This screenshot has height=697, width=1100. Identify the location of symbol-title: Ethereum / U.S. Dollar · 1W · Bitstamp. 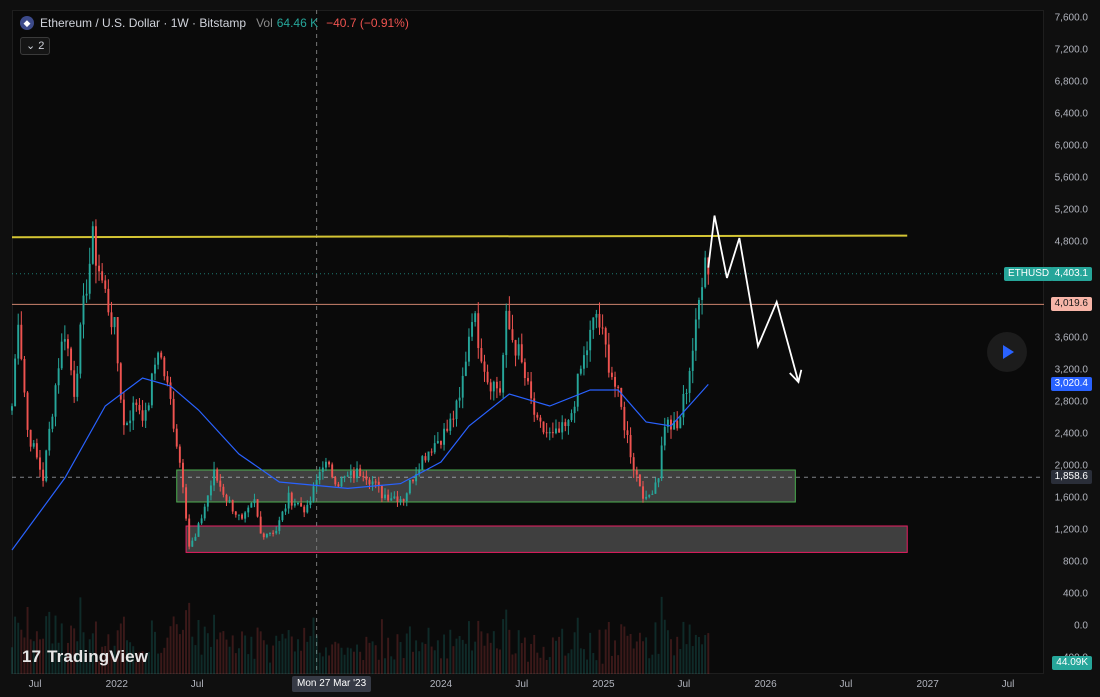
(143, 23).